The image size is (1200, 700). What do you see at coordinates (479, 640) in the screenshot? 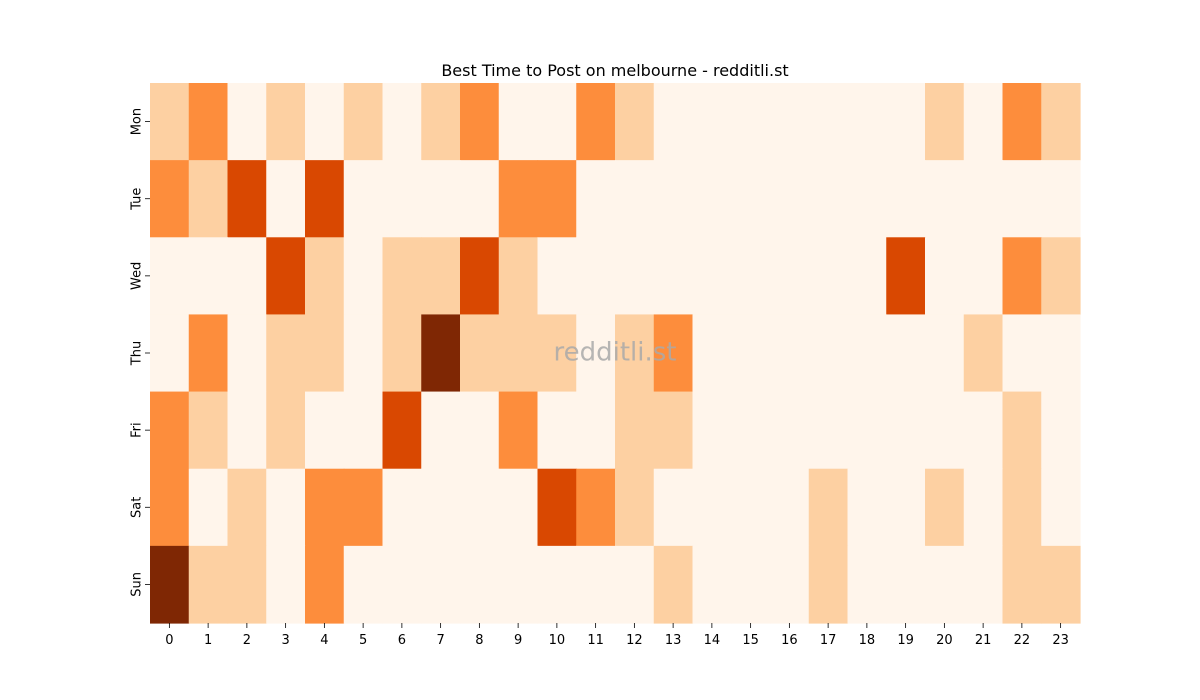
I see `x-tick-label: 8` at bounding box center [479, 640].